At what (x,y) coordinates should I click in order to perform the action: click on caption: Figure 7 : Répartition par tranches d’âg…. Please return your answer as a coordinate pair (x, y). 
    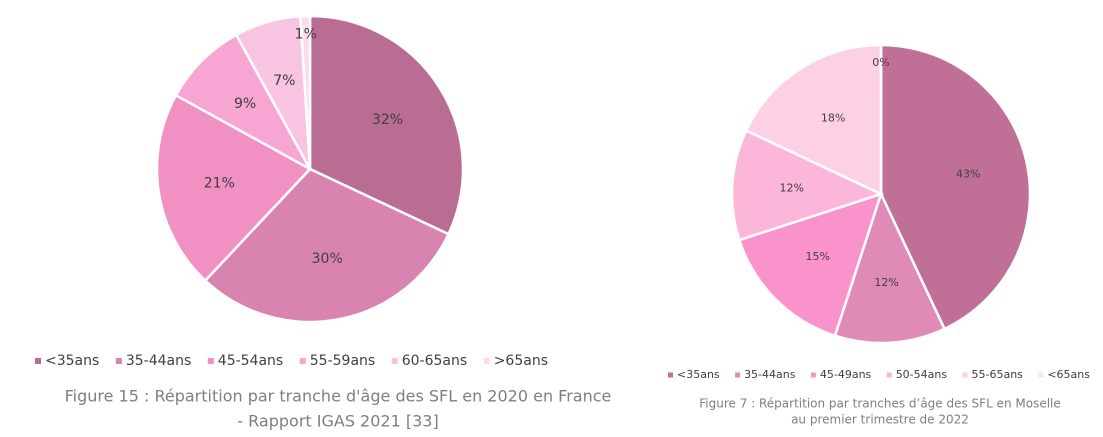
    Looking at the image, I should click on (880, 404).